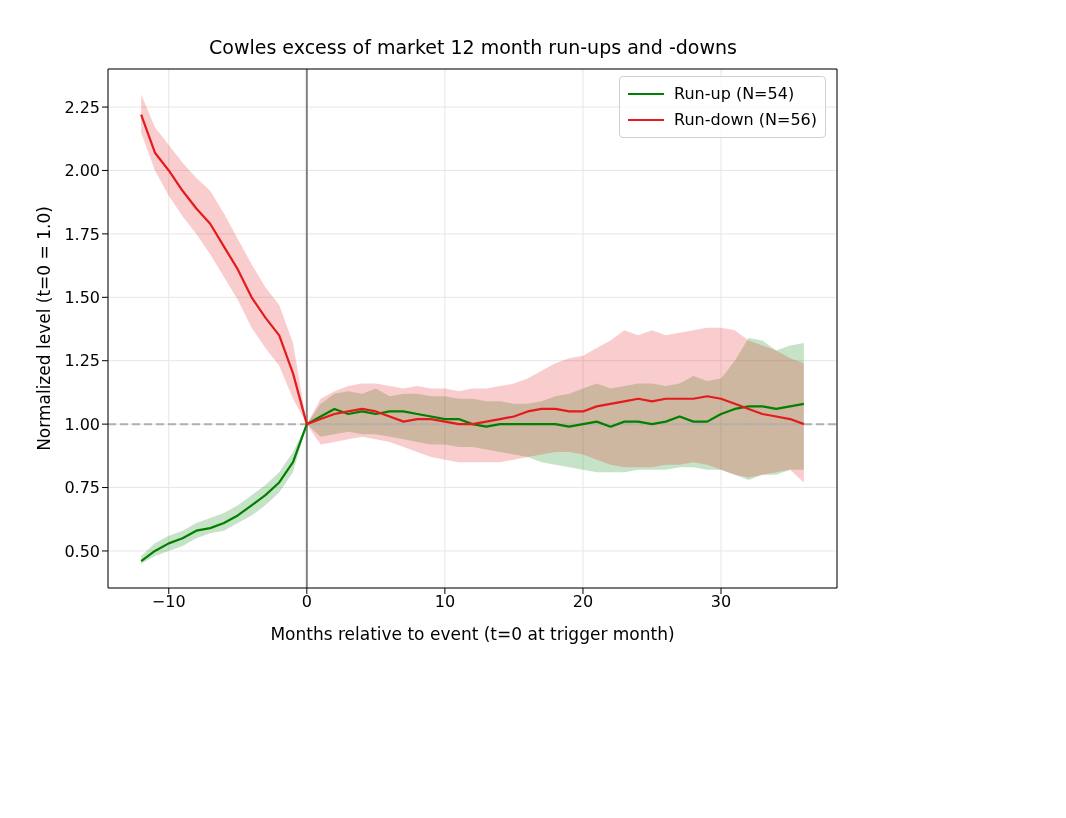 This screenshot has width=1066, height=818. I want to click on legend-label: Run-down (N=56), so click(745, 120).